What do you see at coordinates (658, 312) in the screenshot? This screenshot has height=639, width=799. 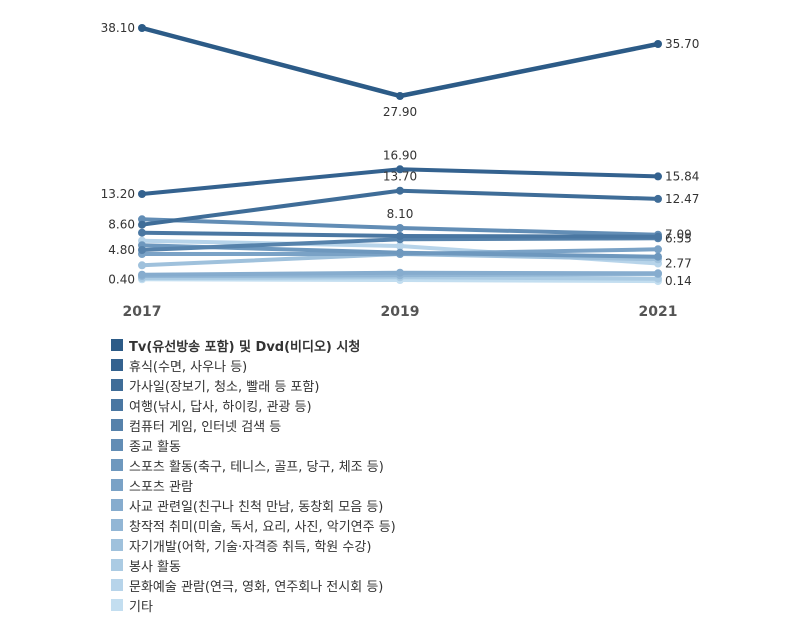 I see `x-tick-label: 2021` at bounding box center [658, 312].